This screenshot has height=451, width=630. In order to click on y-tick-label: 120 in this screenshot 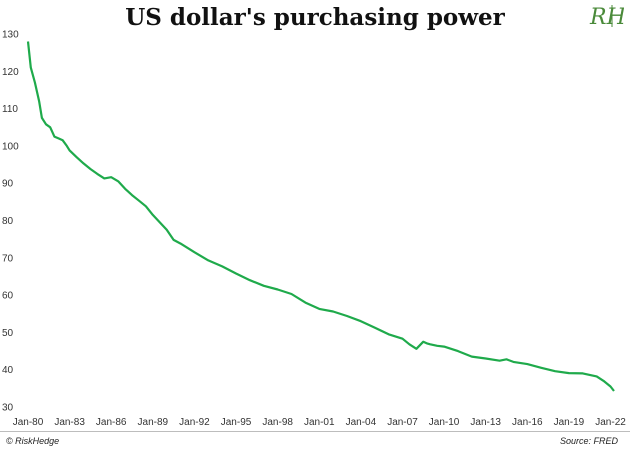, I will do `click(10, 72)`.